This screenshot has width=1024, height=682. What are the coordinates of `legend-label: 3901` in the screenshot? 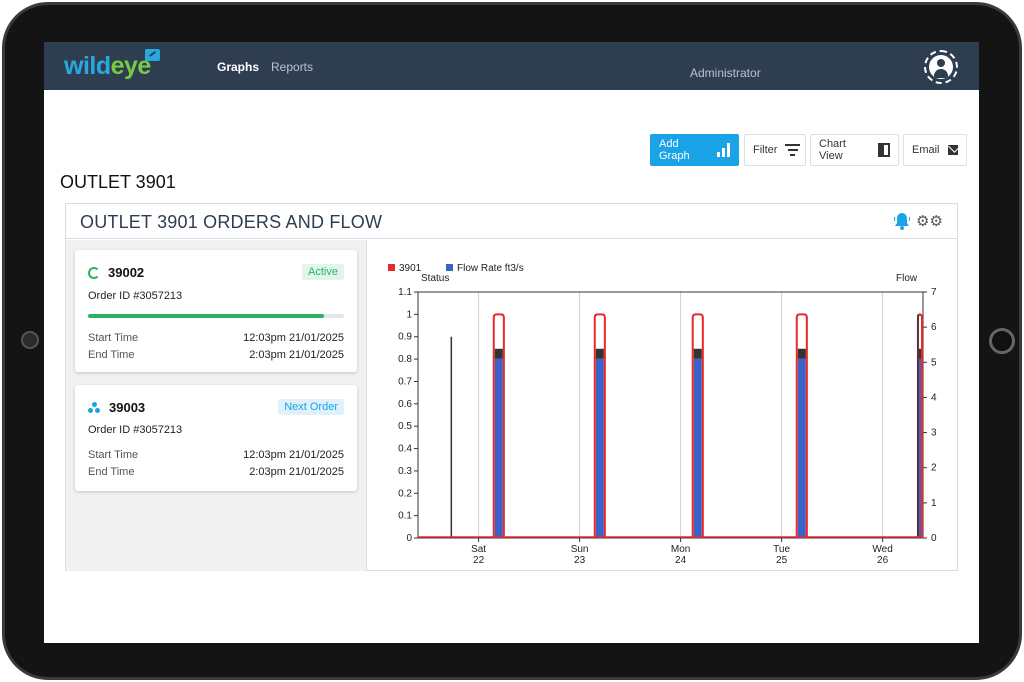 It's located at (410, 268).